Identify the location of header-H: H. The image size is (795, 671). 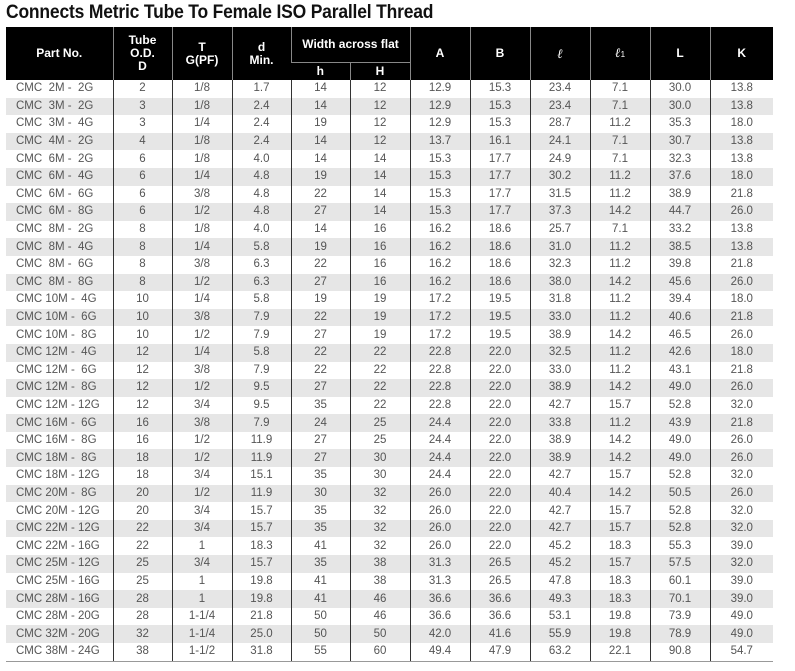
(380, 71).